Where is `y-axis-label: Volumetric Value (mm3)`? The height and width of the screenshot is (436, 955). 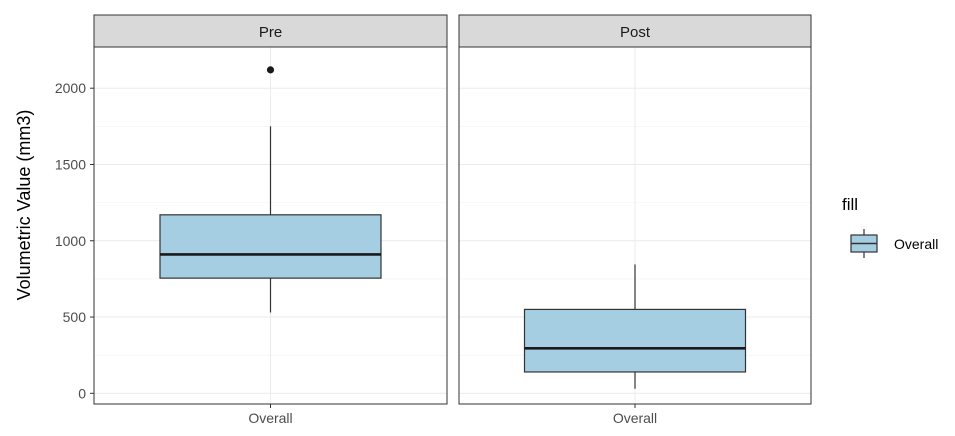 y-axis-label: Volumetric Value (mm3) is located at coordinates (24, 205).